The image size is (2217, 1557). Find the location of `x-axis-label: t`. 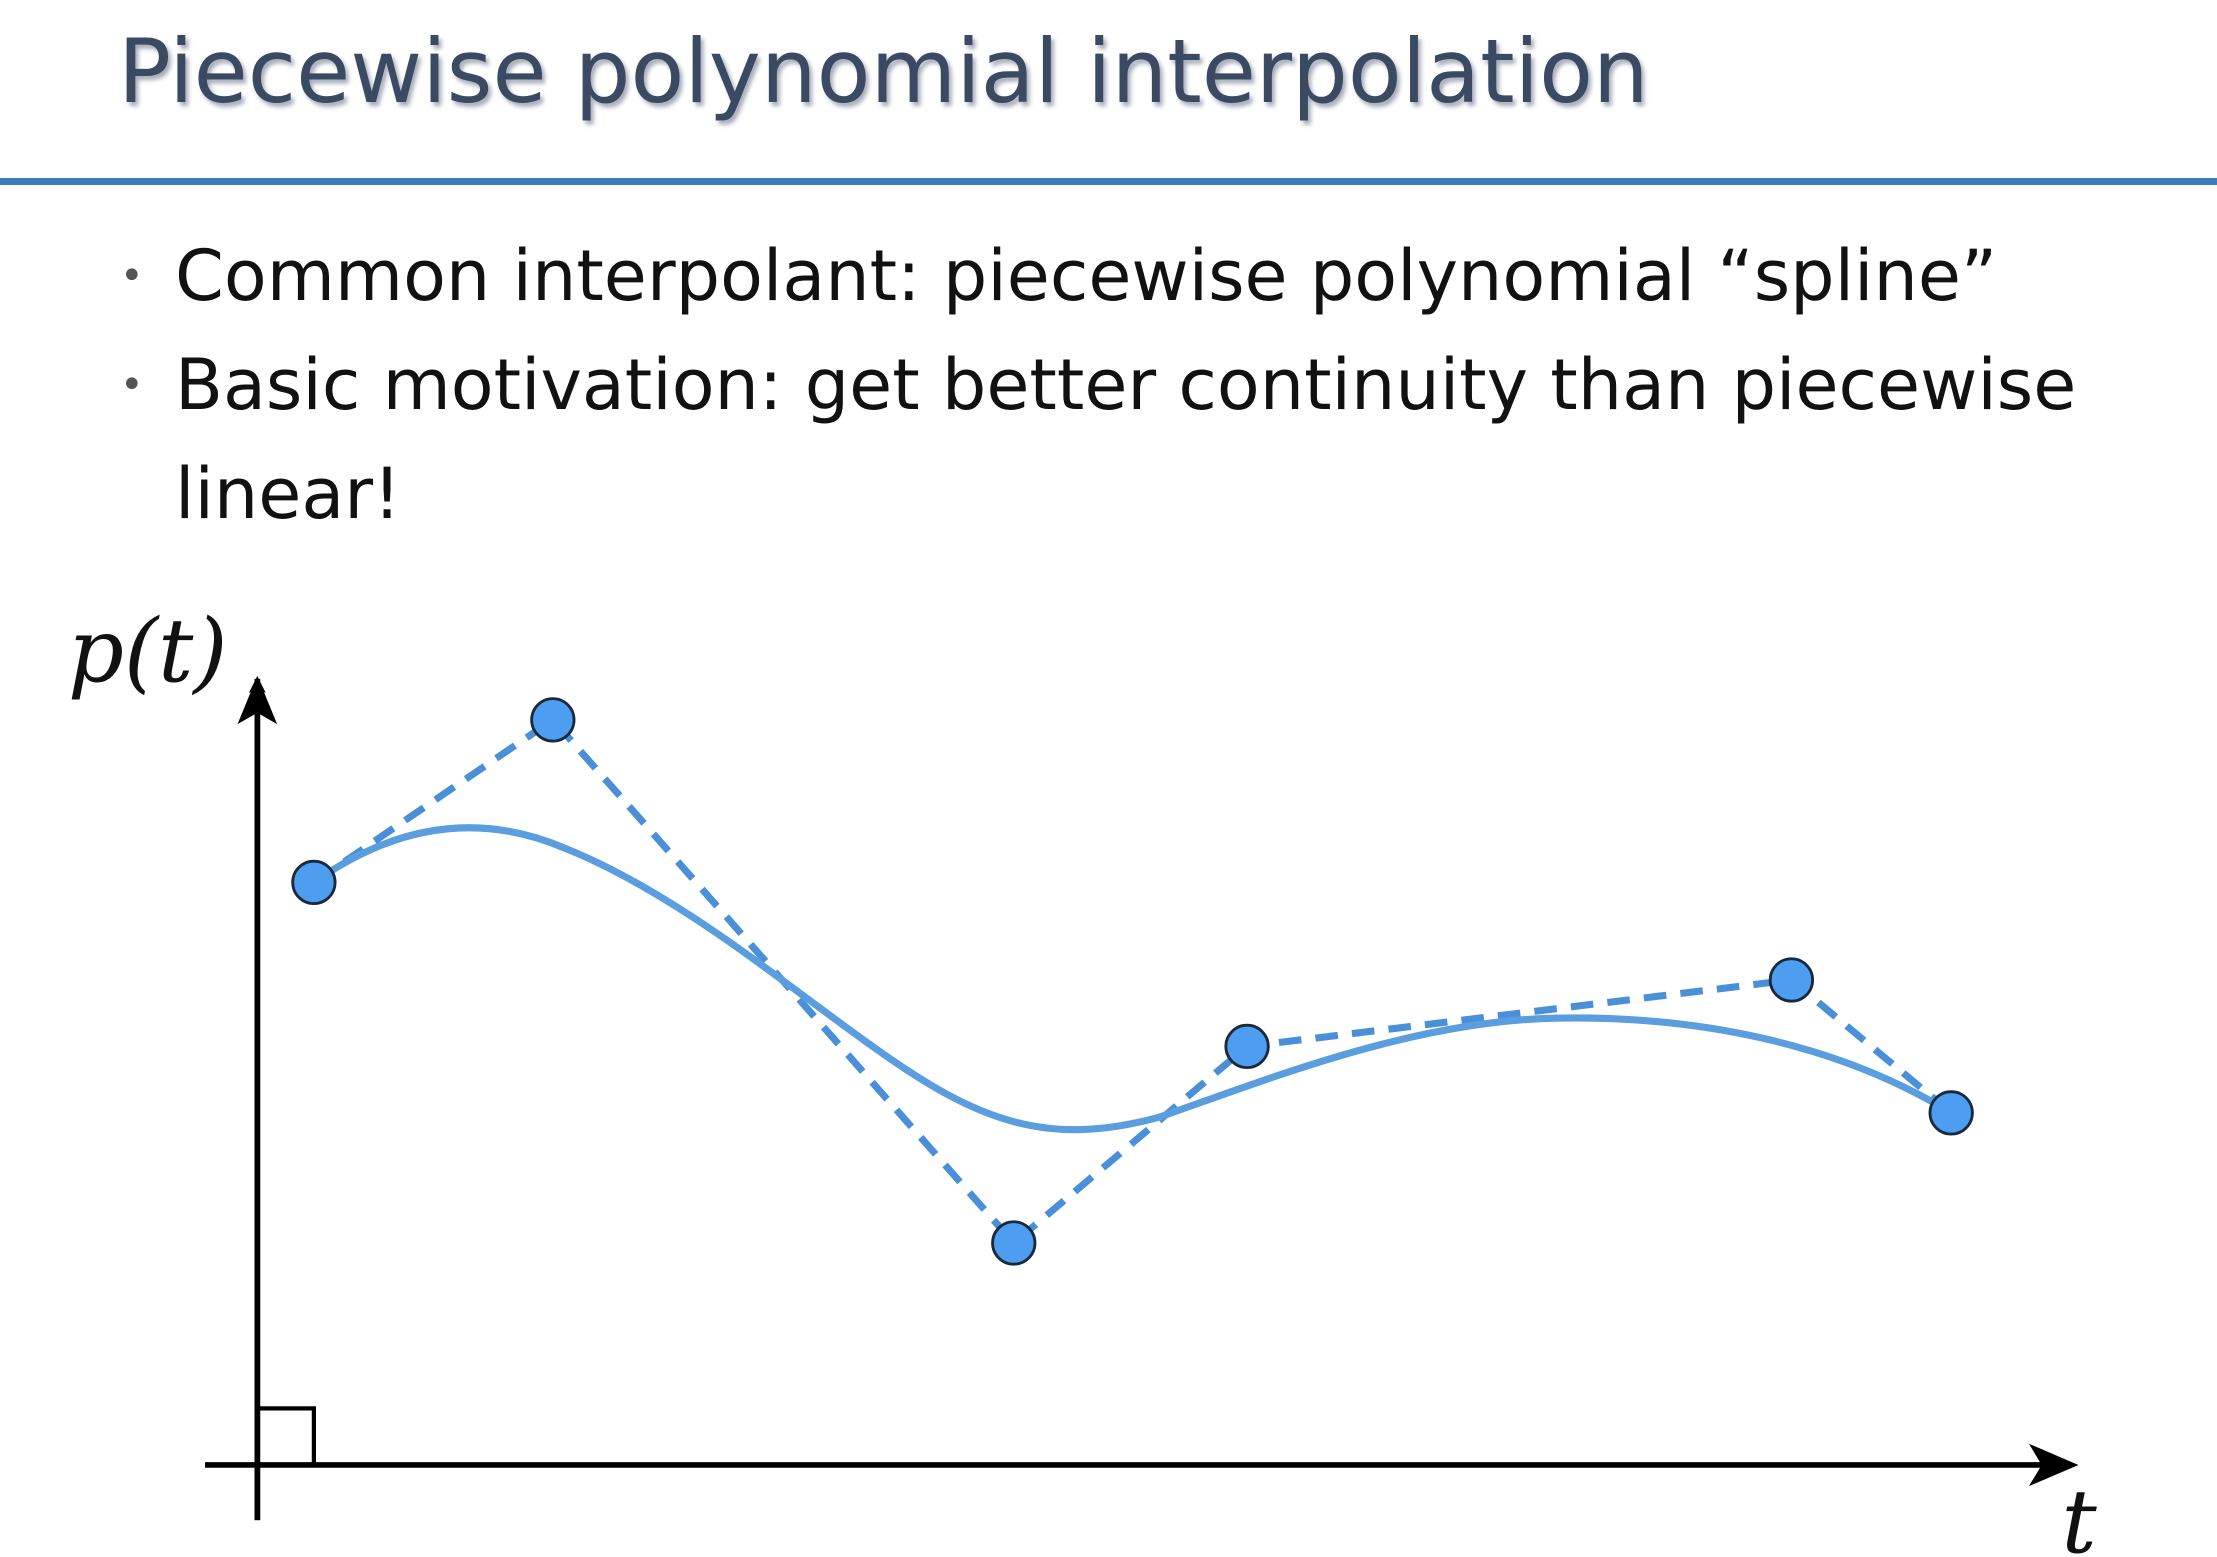

x-axis-label: t is located at coordinates (2079, 1514).